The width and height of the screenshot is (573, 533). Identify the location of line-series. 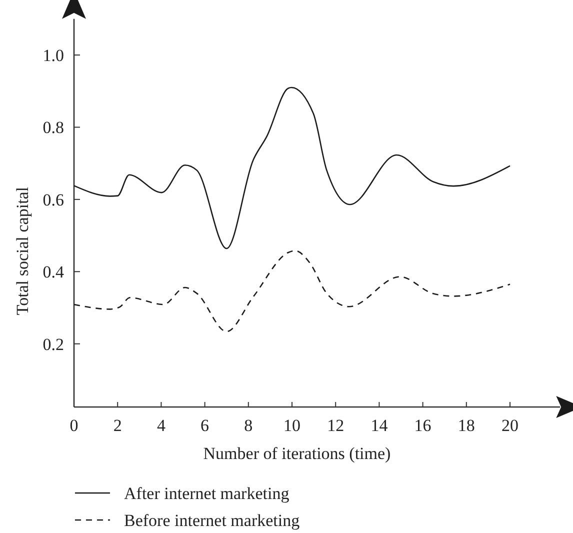
(292, 291).